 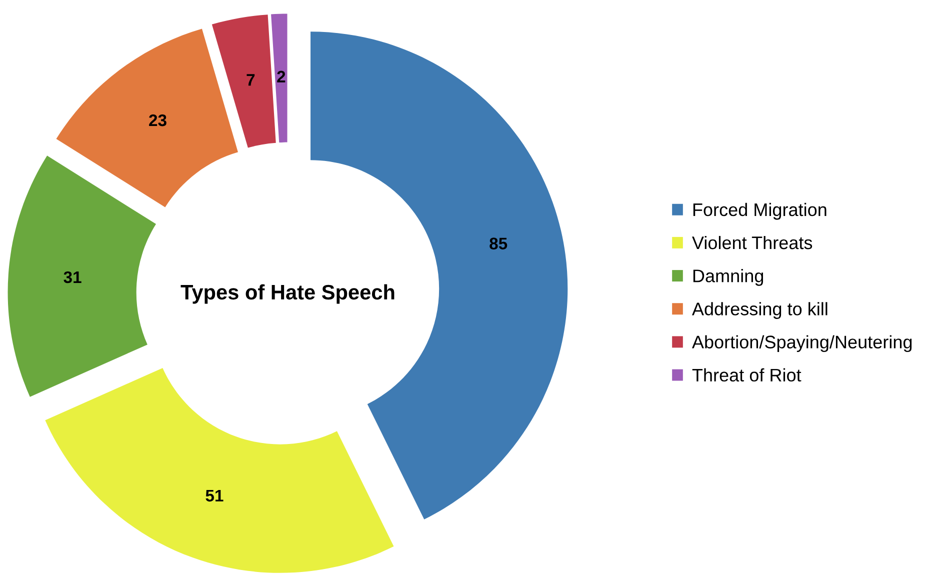 What do you see at coordinates (752, 243) in the screenshot?
I see `legend-label: Violent Threats` at bounding box center [752, 243].